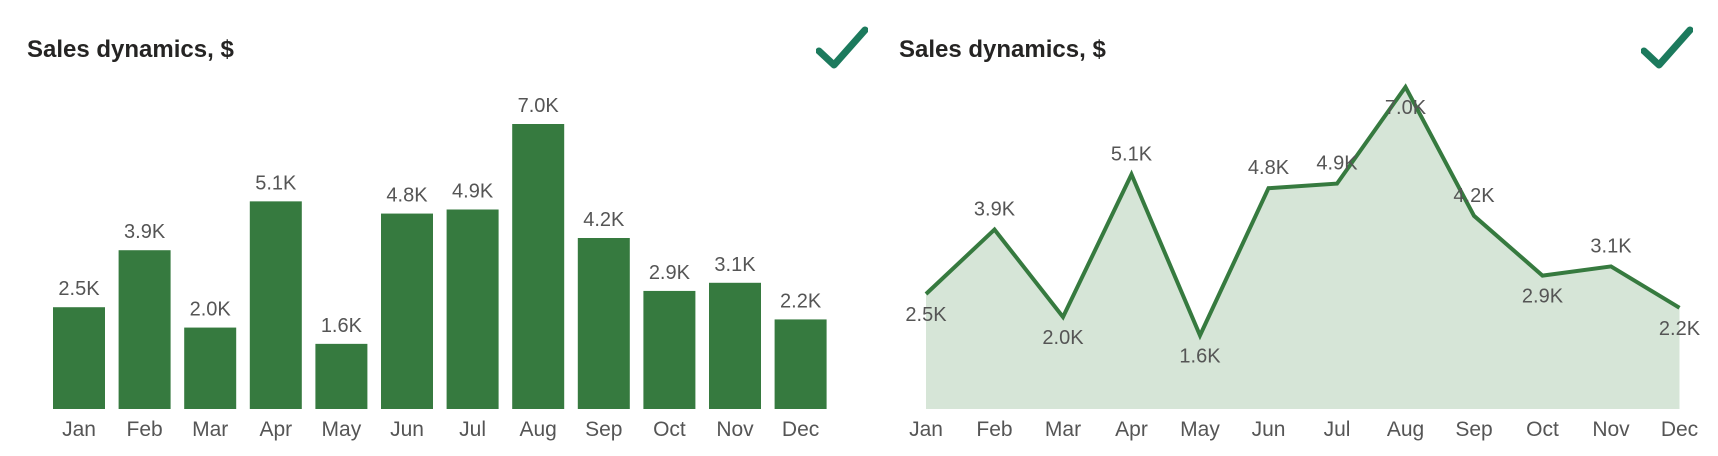 The image size is (1718, 456). Describe the element at coordinates (926, 315) in the screenshot. I see `line-data-label: 2.5K` at that location.